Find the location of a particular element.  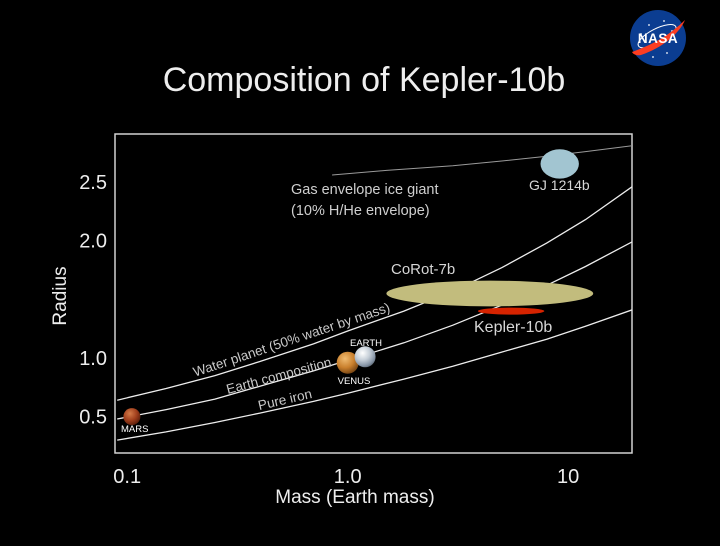

nasa-logo-text: NASA is located at coordinates (658, 38).